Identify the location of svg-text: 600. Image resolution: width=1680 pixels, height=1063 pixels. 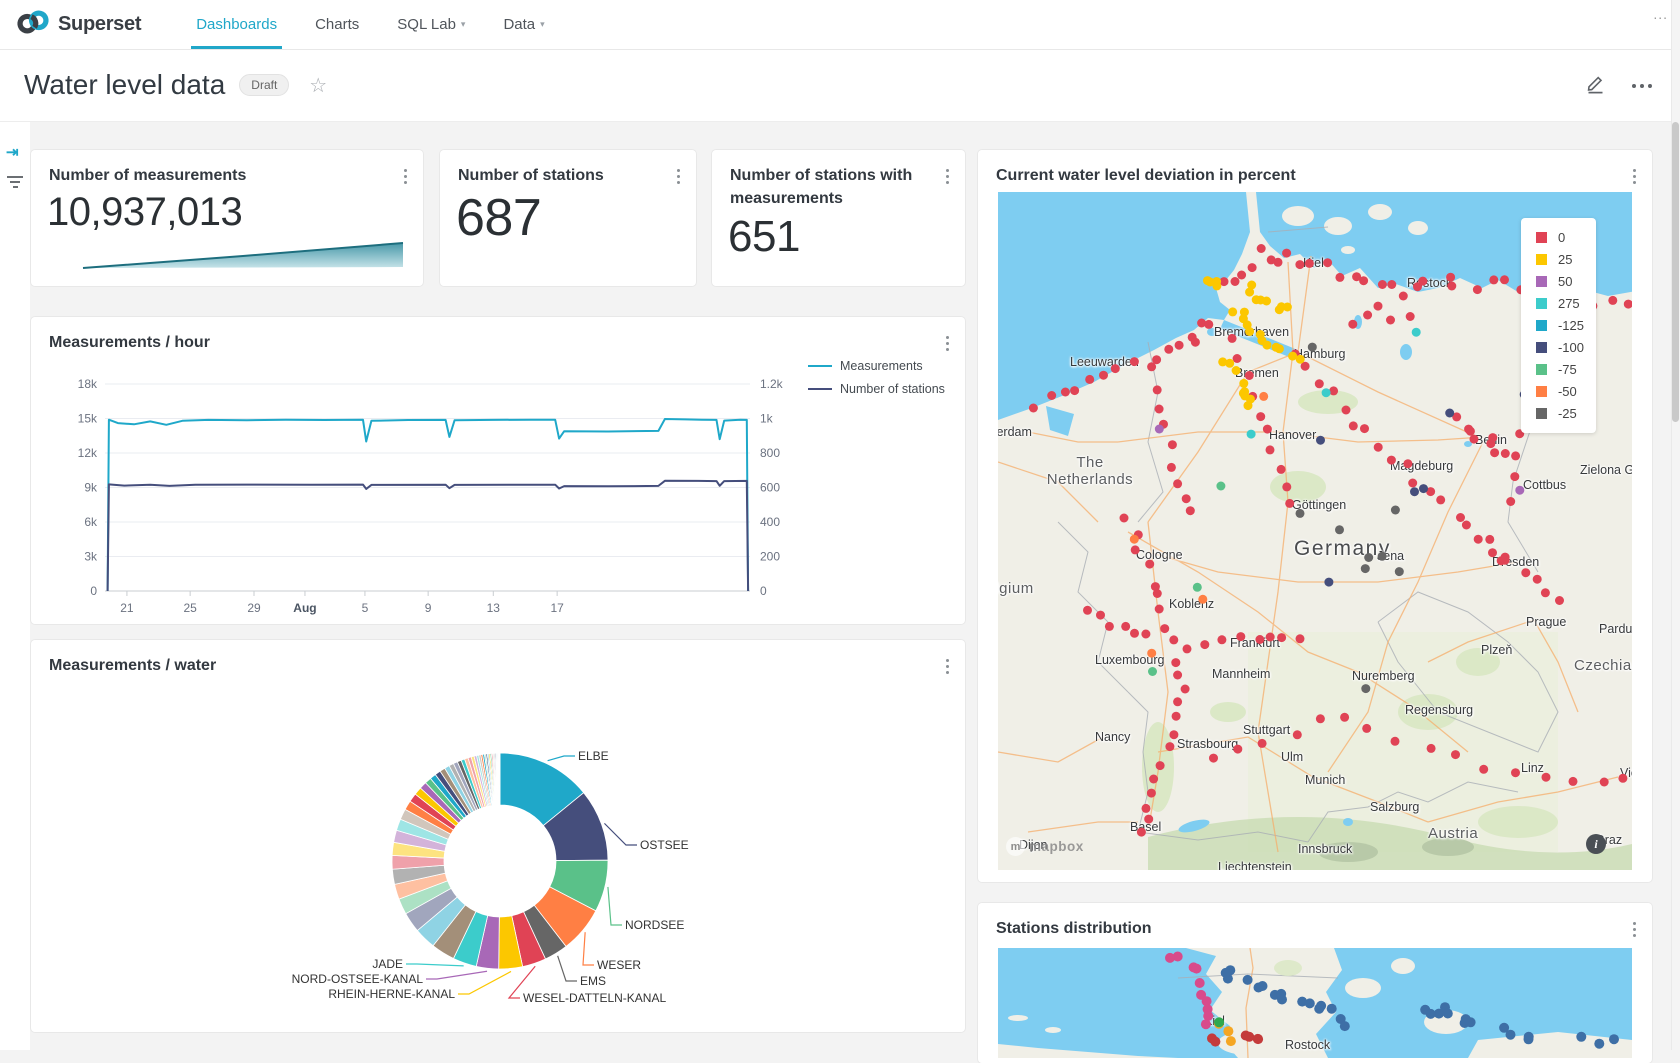
(770, 488).